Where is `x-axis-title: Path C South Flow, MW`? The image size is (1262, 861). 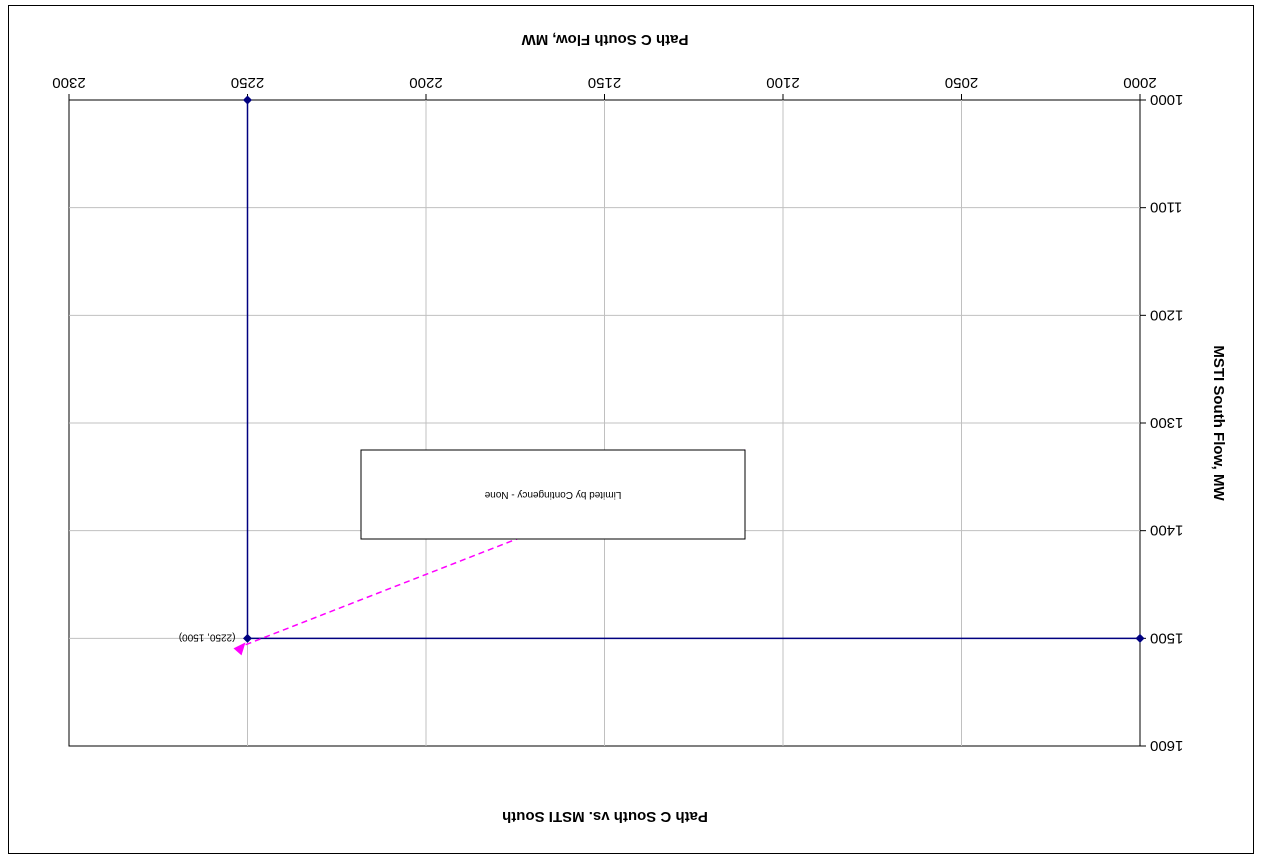
x-axis-title: Path C South Flow, MW is located at coordinates (605, 39).